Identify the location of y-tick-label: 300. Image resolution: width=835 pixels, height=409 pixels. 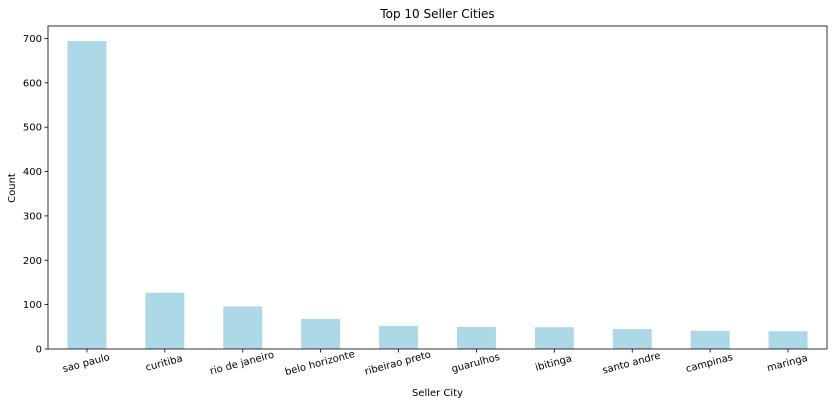
(32, 216).